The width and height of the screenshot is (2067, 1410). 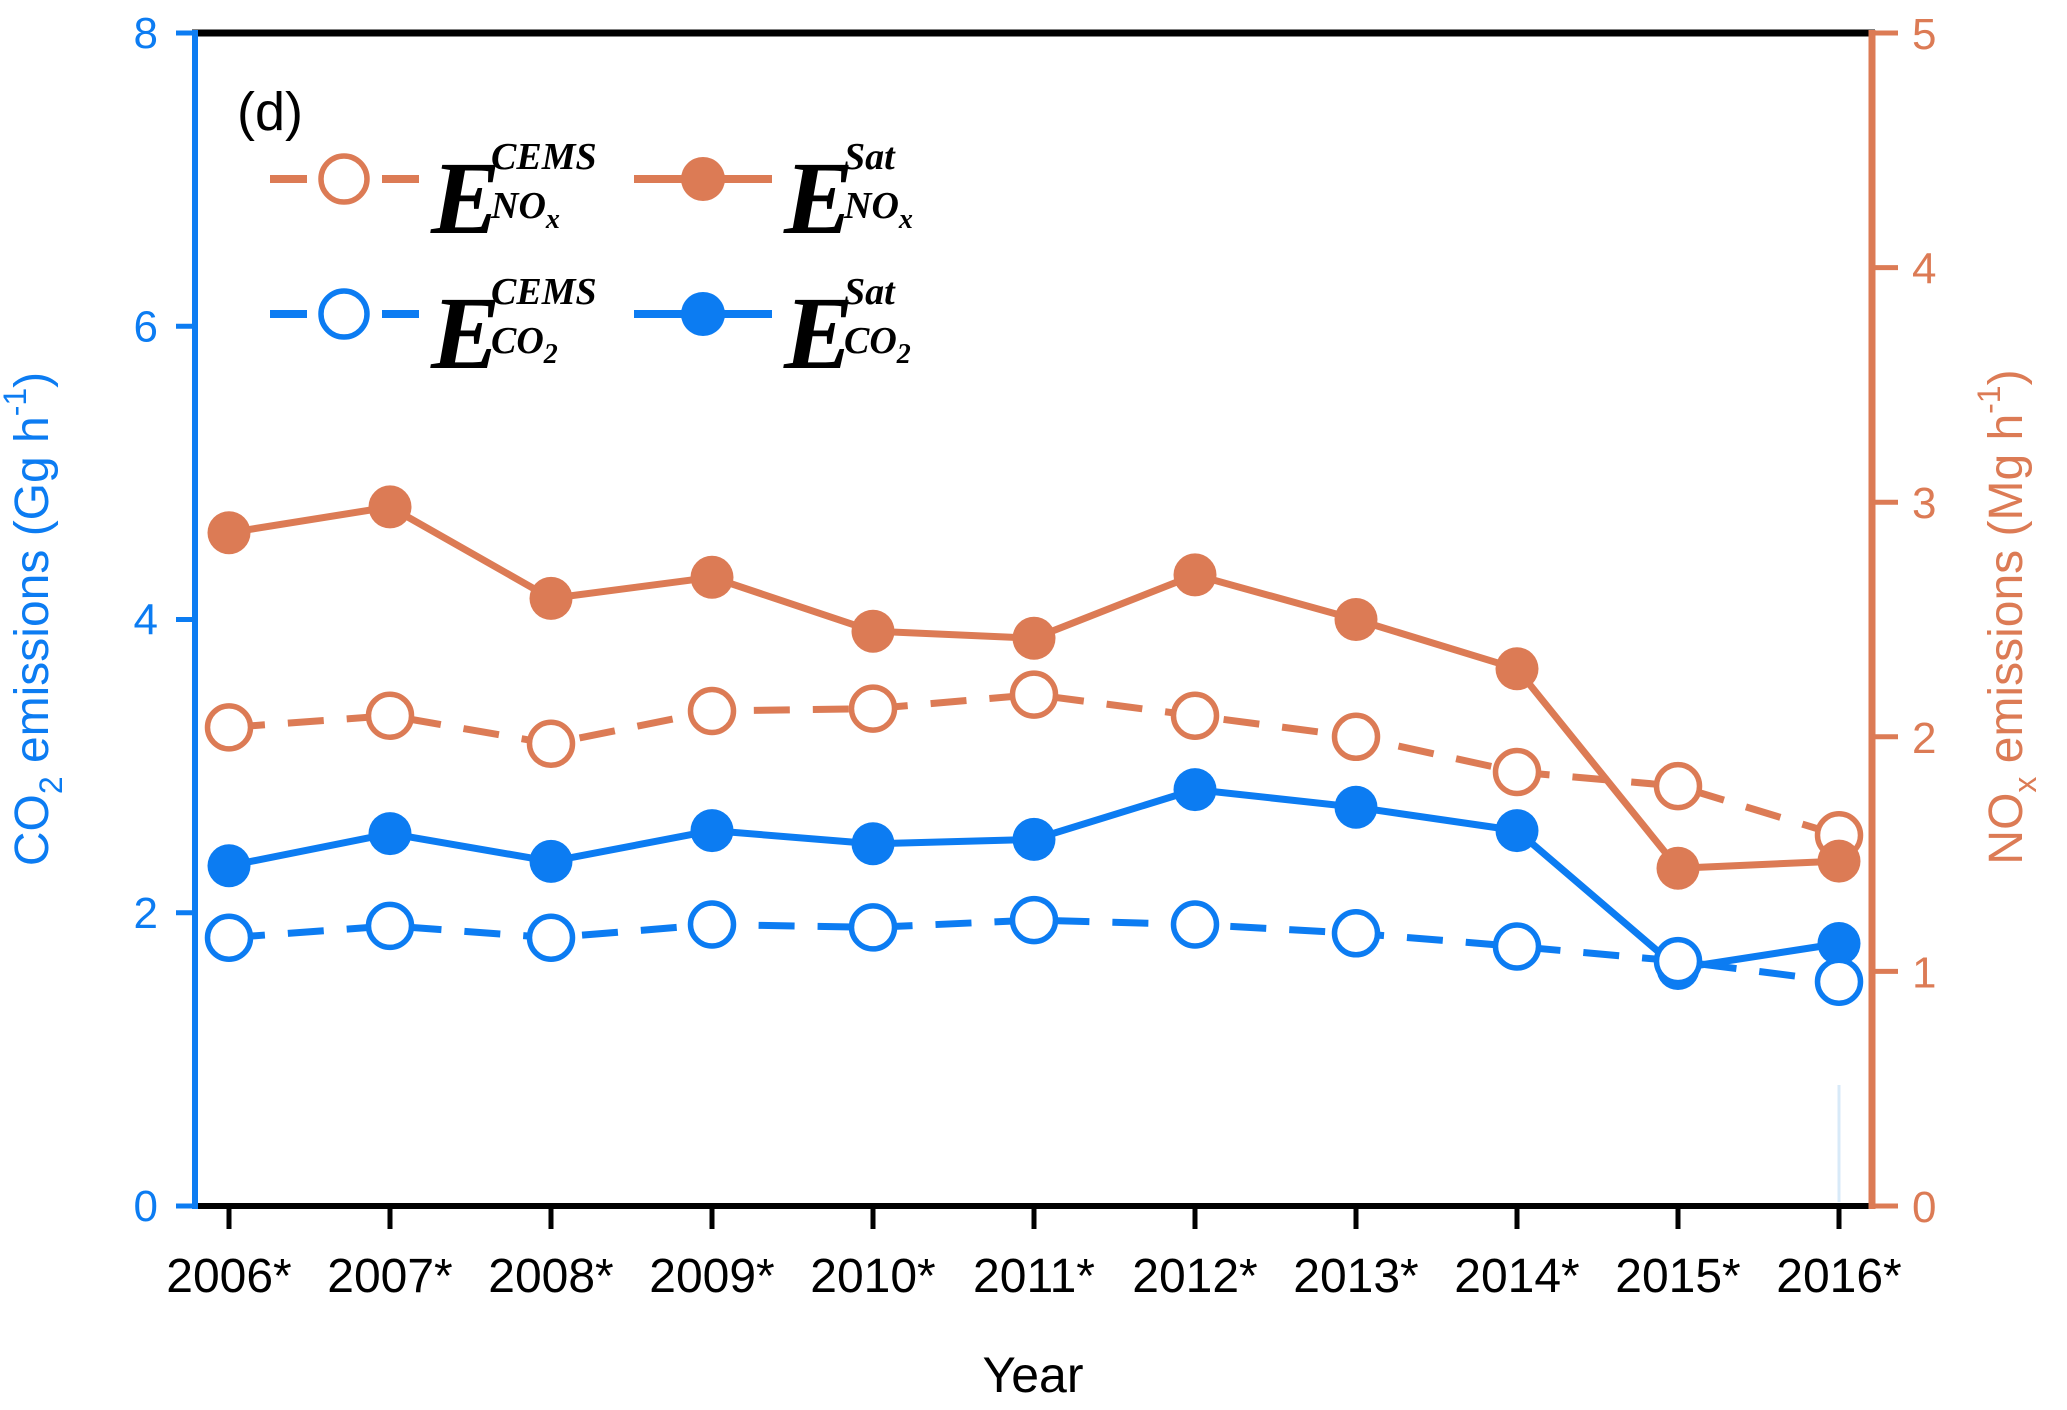 What do you see at coordinates (1034, 638) in the screenshot?
I see `series-nox-sat-point-2011*` at bounding box center [1034, 638].